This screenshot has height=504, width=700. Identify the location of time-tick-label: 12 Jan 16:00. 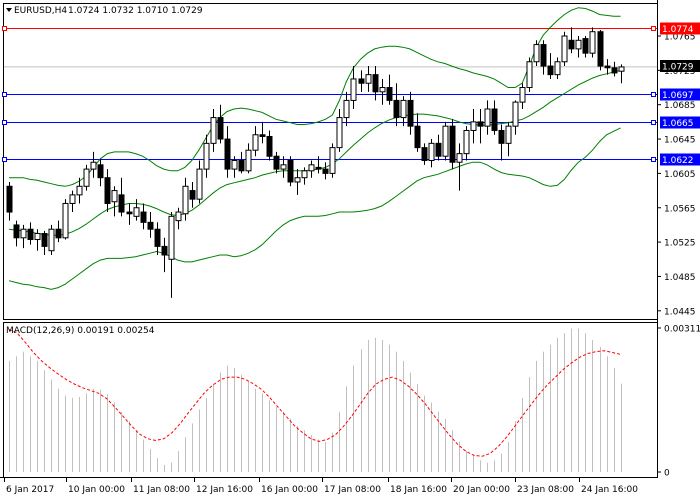
(224, 490).